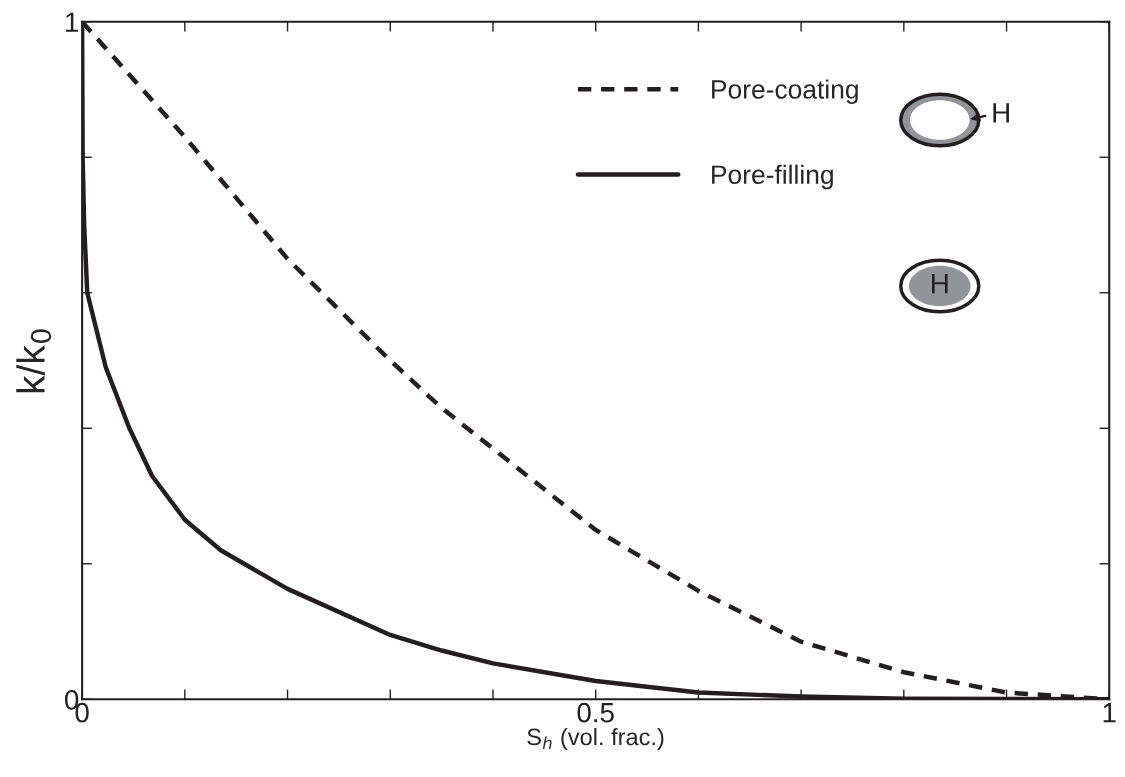 The image size is (1125, 777). Describe the element at coordinates (1109, 713) in the screenshot. I see `x-tick-label: 1` at that location.